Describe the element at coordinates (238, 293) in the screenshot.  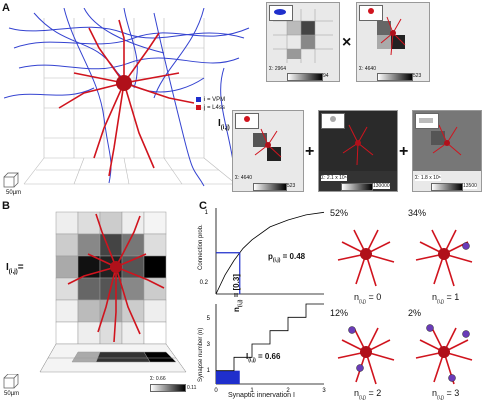
I see `n-annotation: n(i,j) = [0.3]` at that location.